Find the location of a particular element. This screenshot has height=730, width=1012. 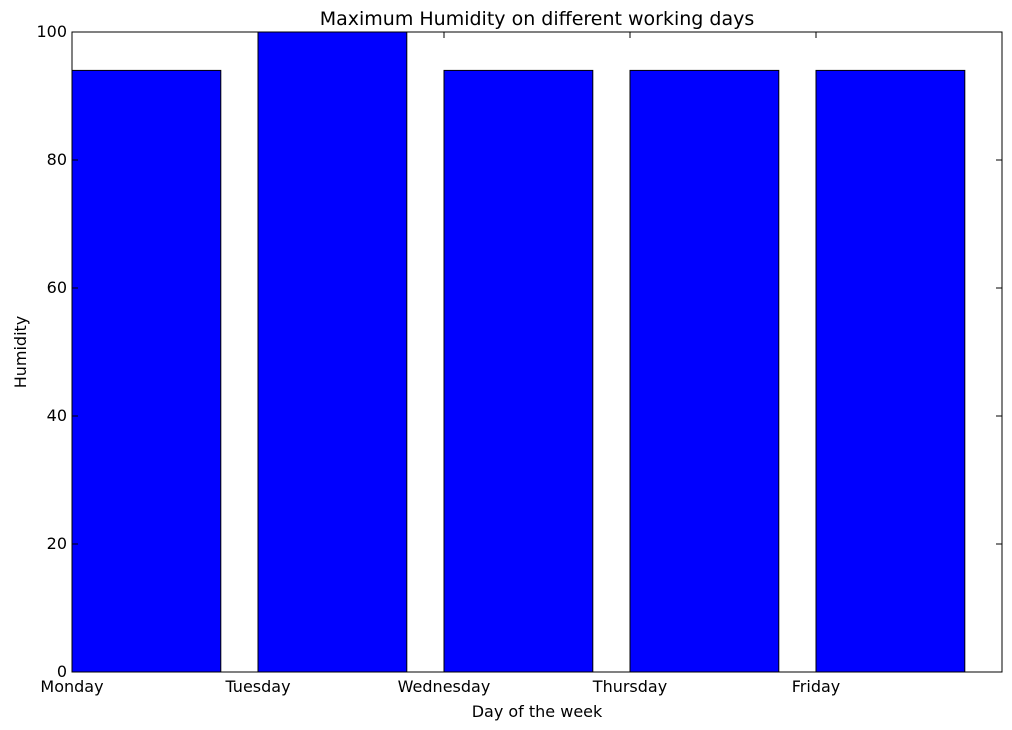

y-tick-label: 80 is located at coordinates (57, 159).